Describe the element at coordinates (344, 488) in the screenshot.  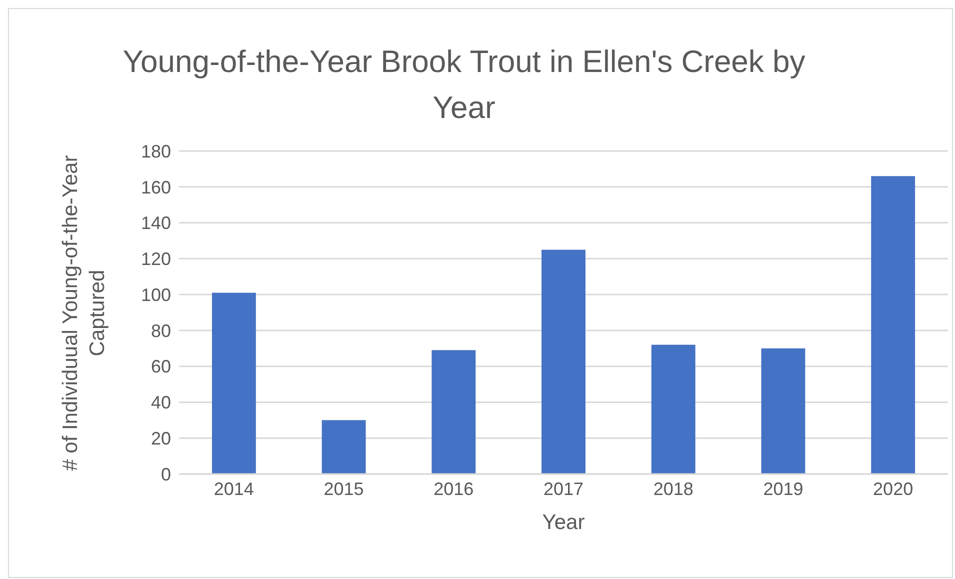
I see `x-tick-label: 2015` at that location.